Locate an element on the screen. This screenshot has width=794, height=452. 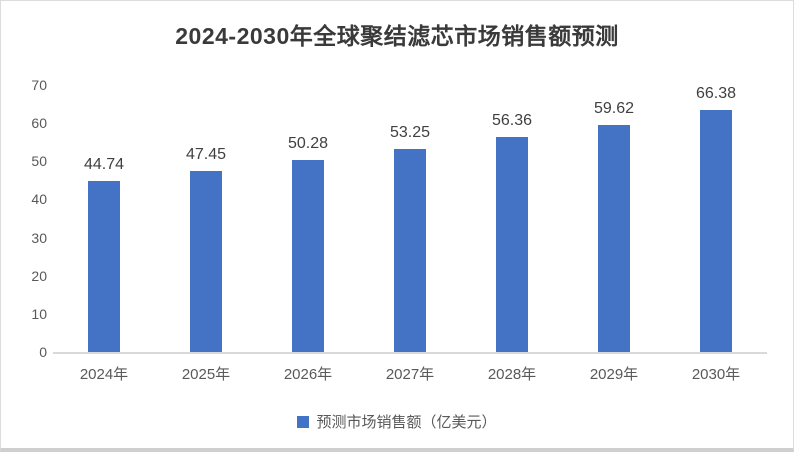
bar-column: 56.36 is located at coordinates (512, 218).